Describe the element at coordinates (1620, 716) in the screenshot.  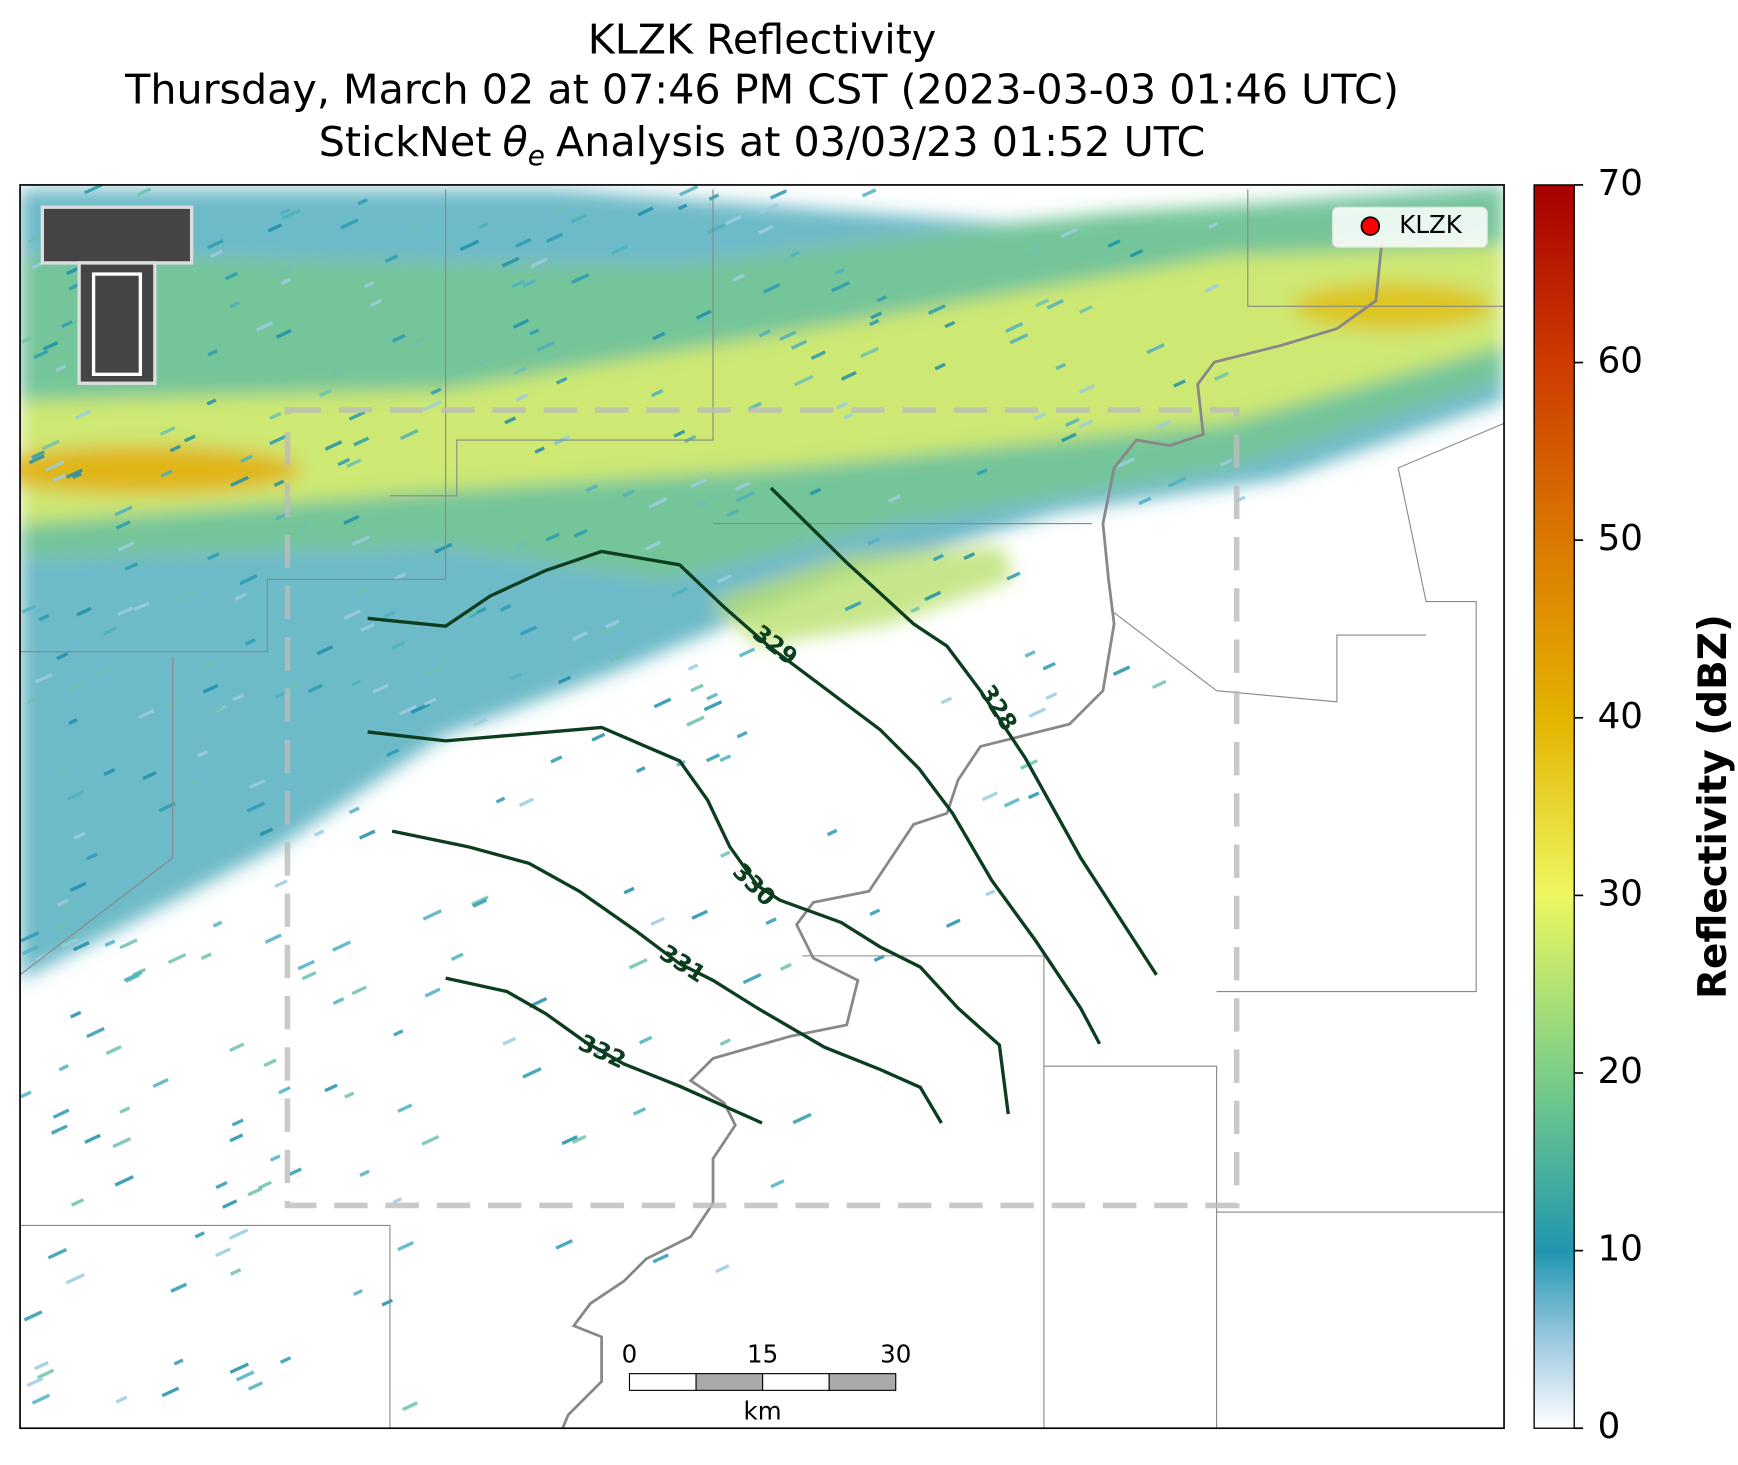
I see `colorbar-tick-label: 40` at that location.